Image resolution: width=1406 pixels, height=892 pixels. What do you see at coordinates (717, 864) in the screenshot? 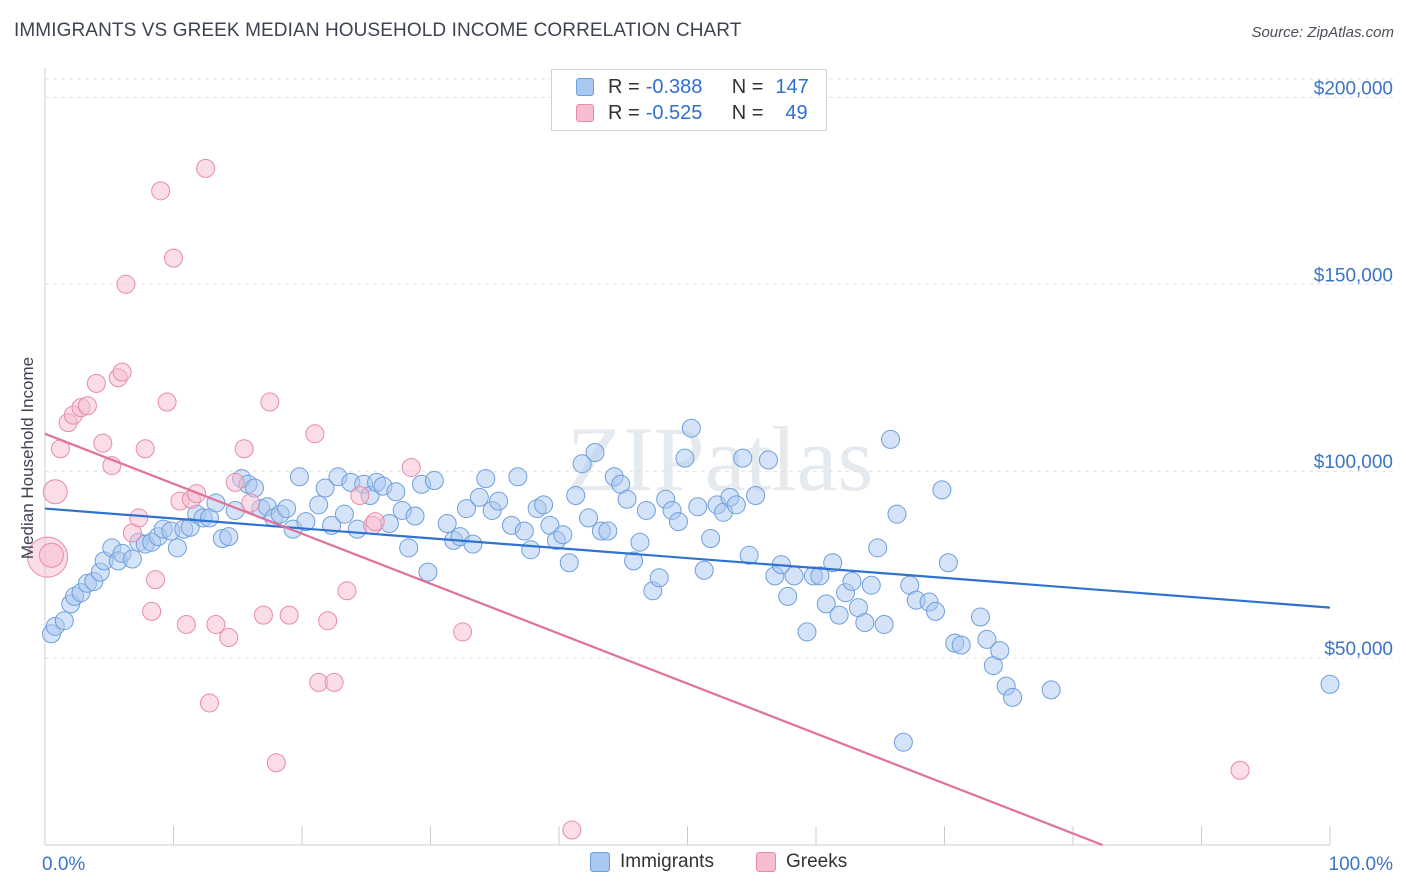
I see `x-tick-labels: 0.0% 100.0%` at bounding box center [717, 864].